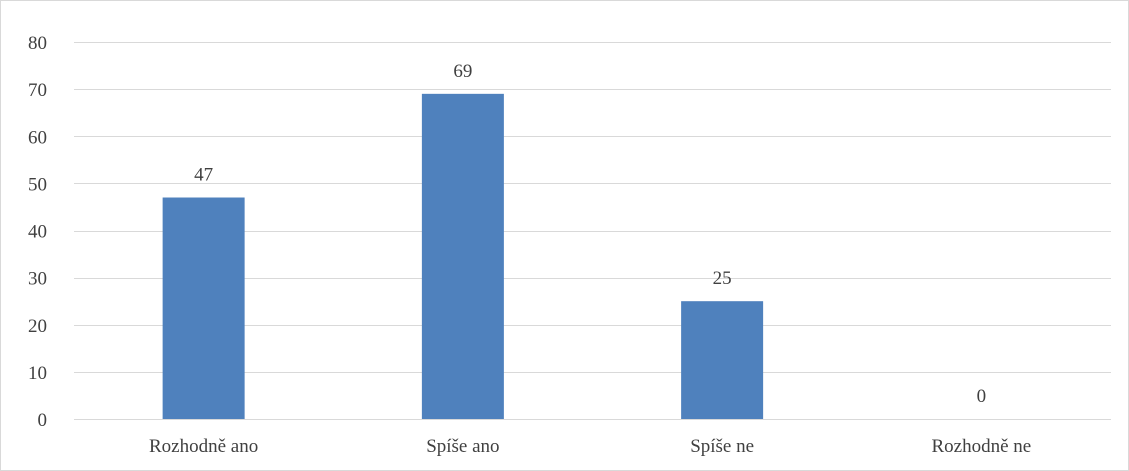 The height and width of the screenshot is (471, 1129). Describe the element at coordinates (203, 446) in the screenshot. I see `x-category-label: Rozhodně ano` at that location.